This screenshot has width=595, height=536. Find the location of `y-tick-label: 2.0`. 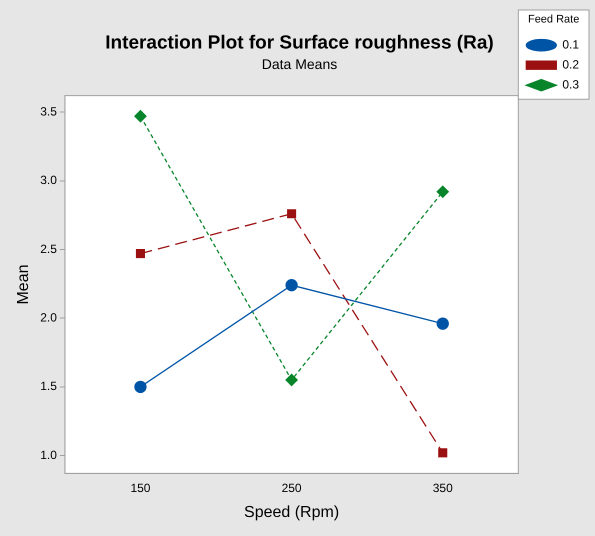

y-tick-label: 2.0 is located at coordinates (49, 317).